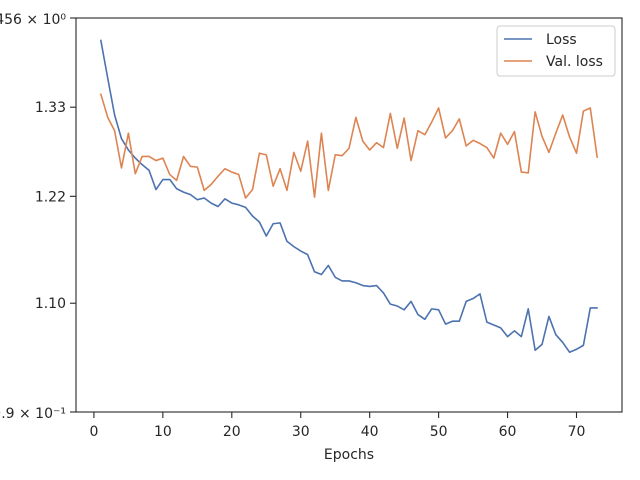  What do you see at coordinates (337, 426) in the screenshot?
I see `x-axis: 0 10 20 30 40 50 60 70` at bounding box center [337, 426].